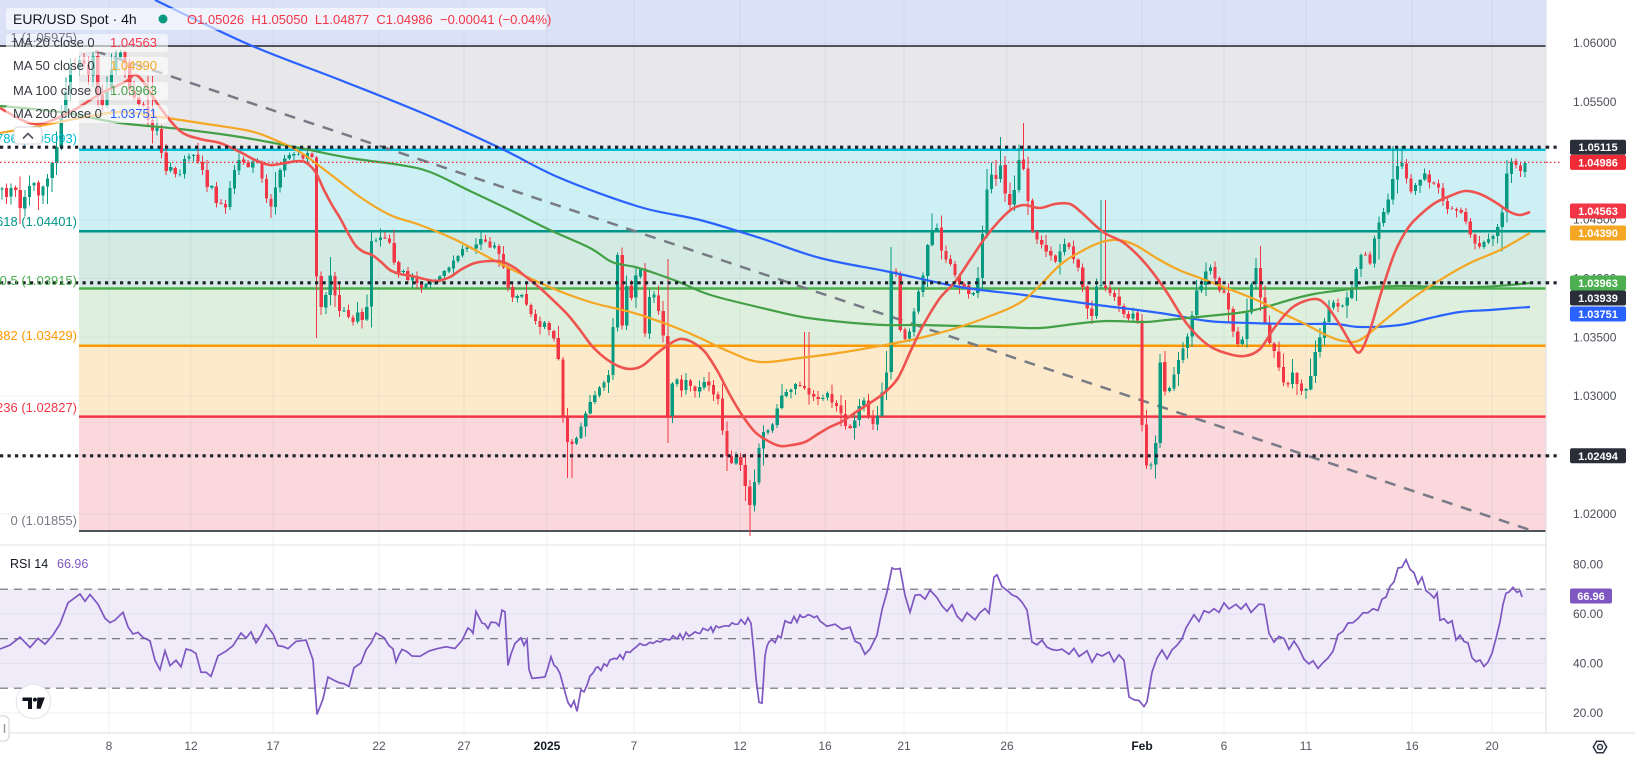 The image size is (1635, 765). I want to click on svg-text: 1.02494, so click(1598, 457).